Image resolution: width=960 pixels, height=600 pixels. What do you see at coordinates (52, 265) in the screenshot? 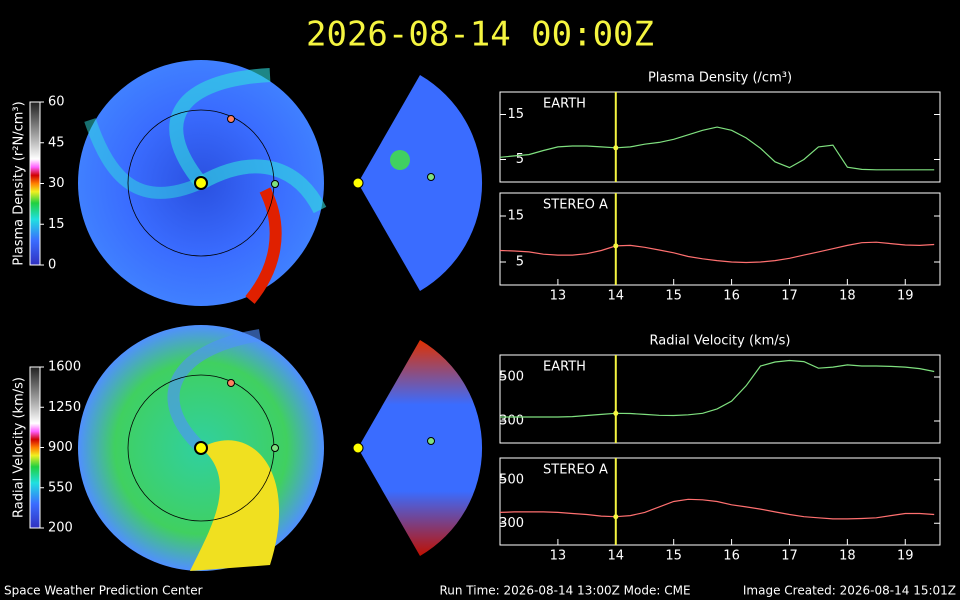
I see `colorbar-tick-label: 0` at bounding box center [52, 265].